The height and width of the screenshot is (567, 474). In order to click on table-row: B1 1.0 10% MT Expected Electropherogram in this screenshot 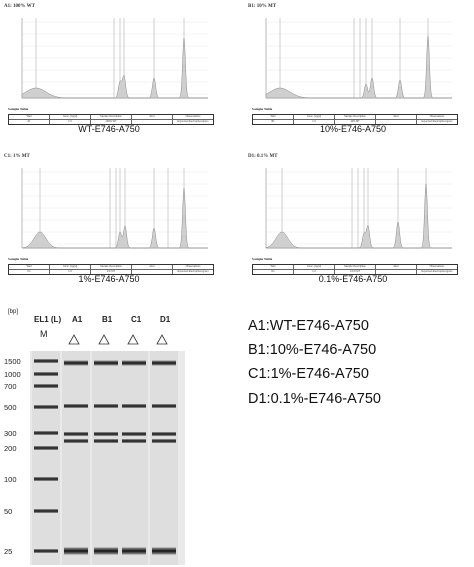, I will do `click(355, 122)`.